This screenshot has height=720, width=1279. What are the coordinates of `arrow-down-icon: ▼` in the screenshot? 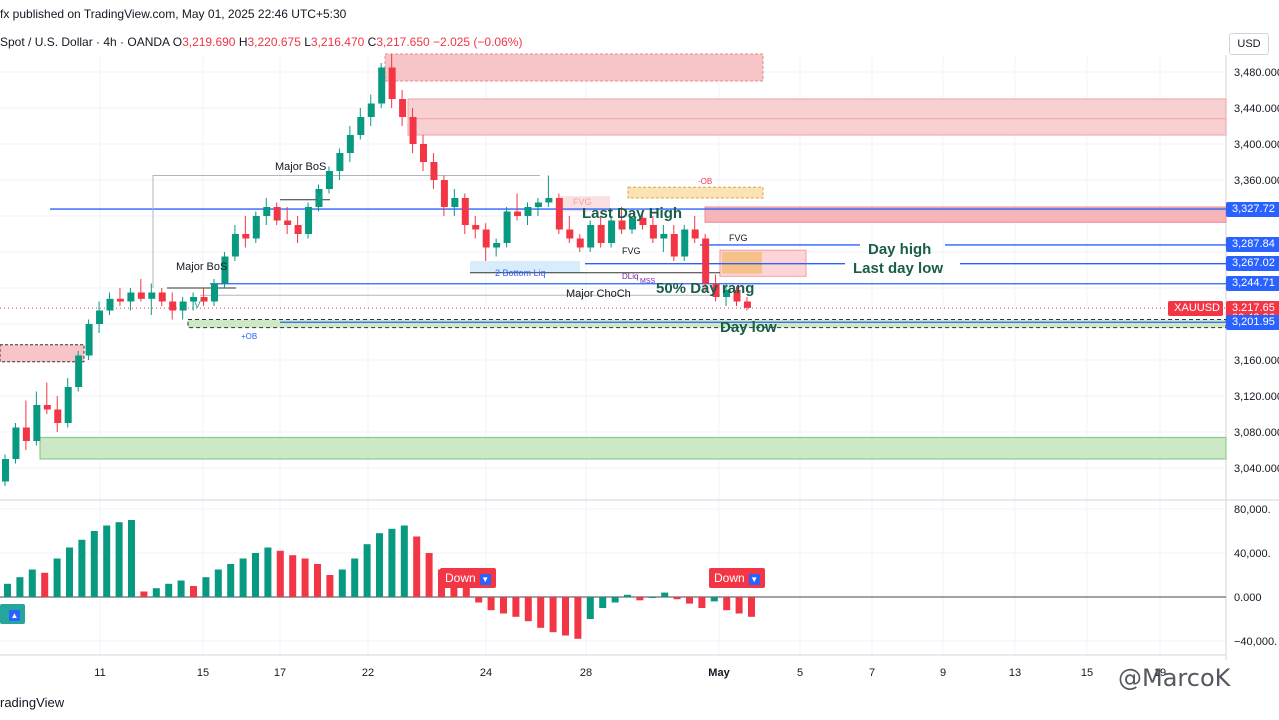 It's located at (485, 579).